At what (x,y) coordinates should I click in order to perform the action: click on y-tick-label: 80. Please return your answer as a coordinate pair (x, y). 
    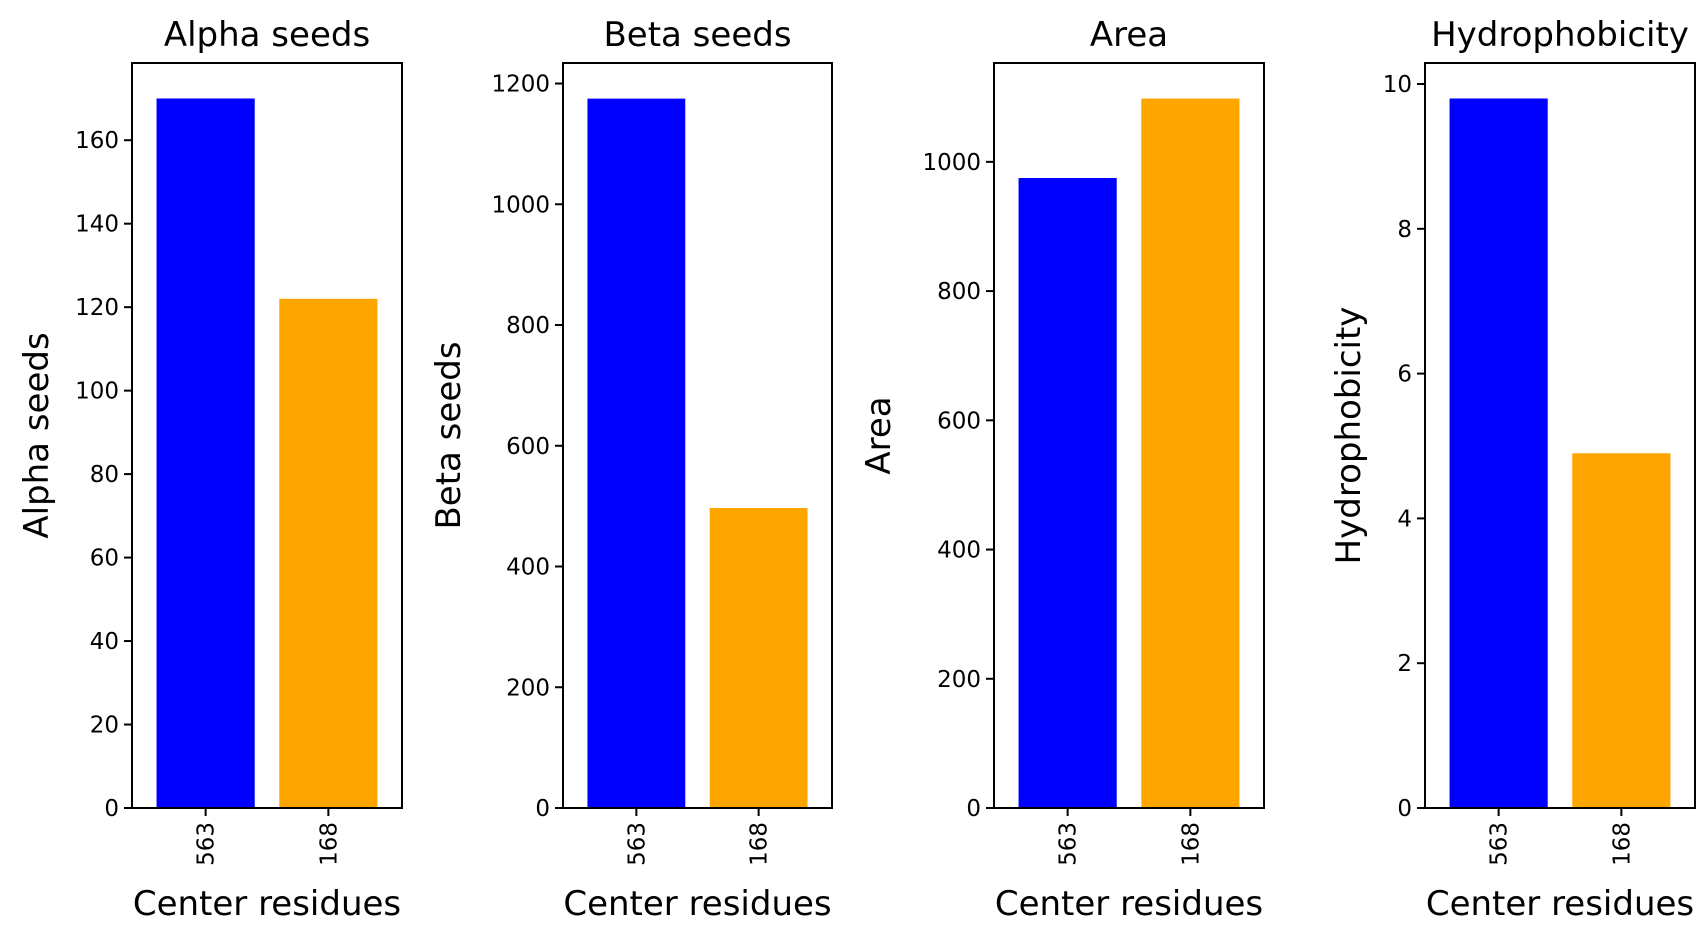
    Looking at the image, I should click on (104, 475).